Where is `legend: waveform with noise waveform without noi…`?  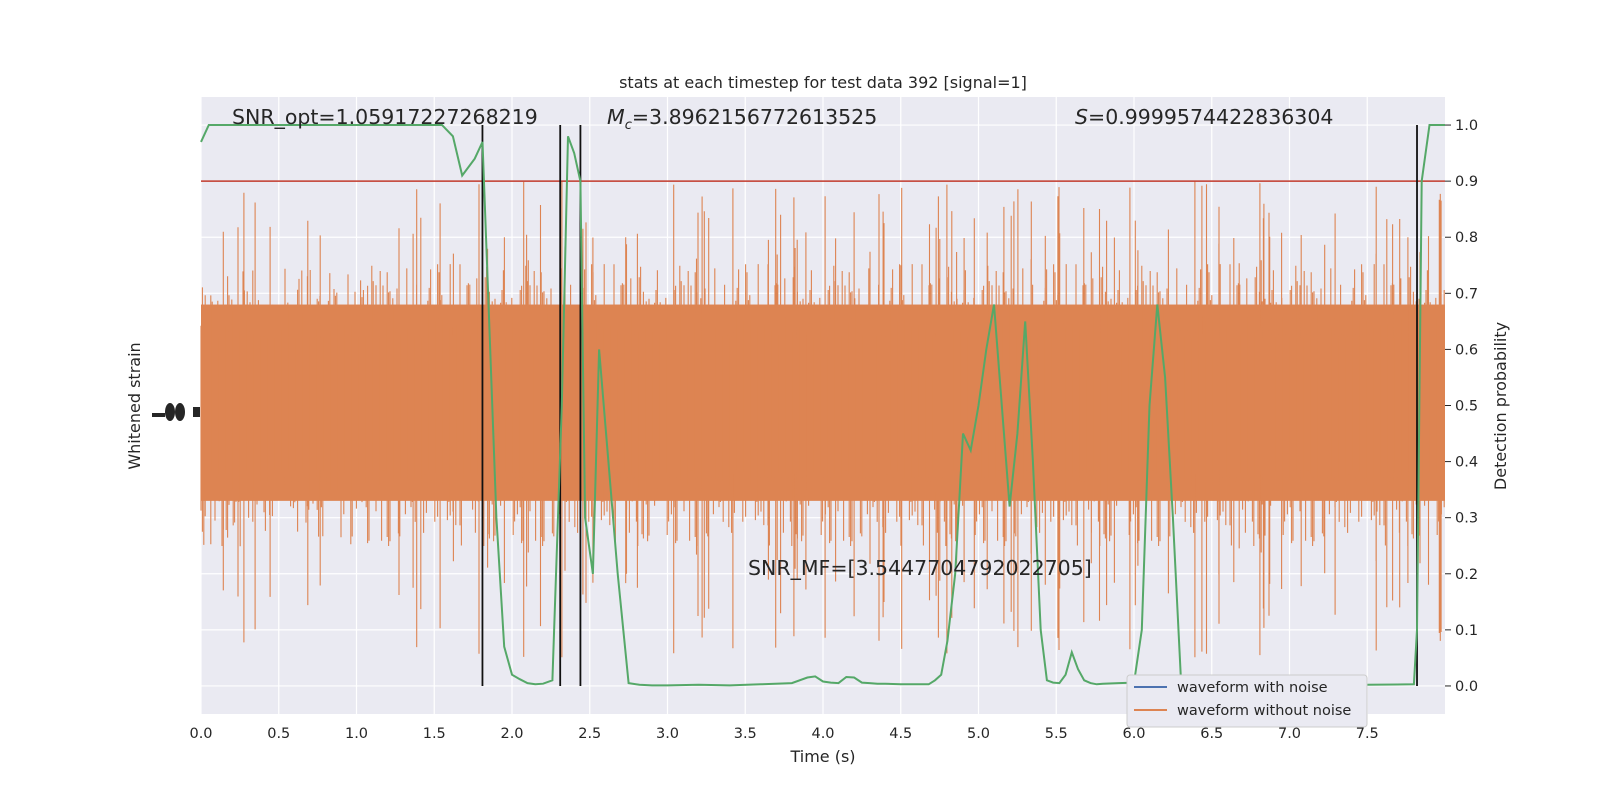
legend: waveform with noise waveform without noi… is located at coordinates (1247, 701).